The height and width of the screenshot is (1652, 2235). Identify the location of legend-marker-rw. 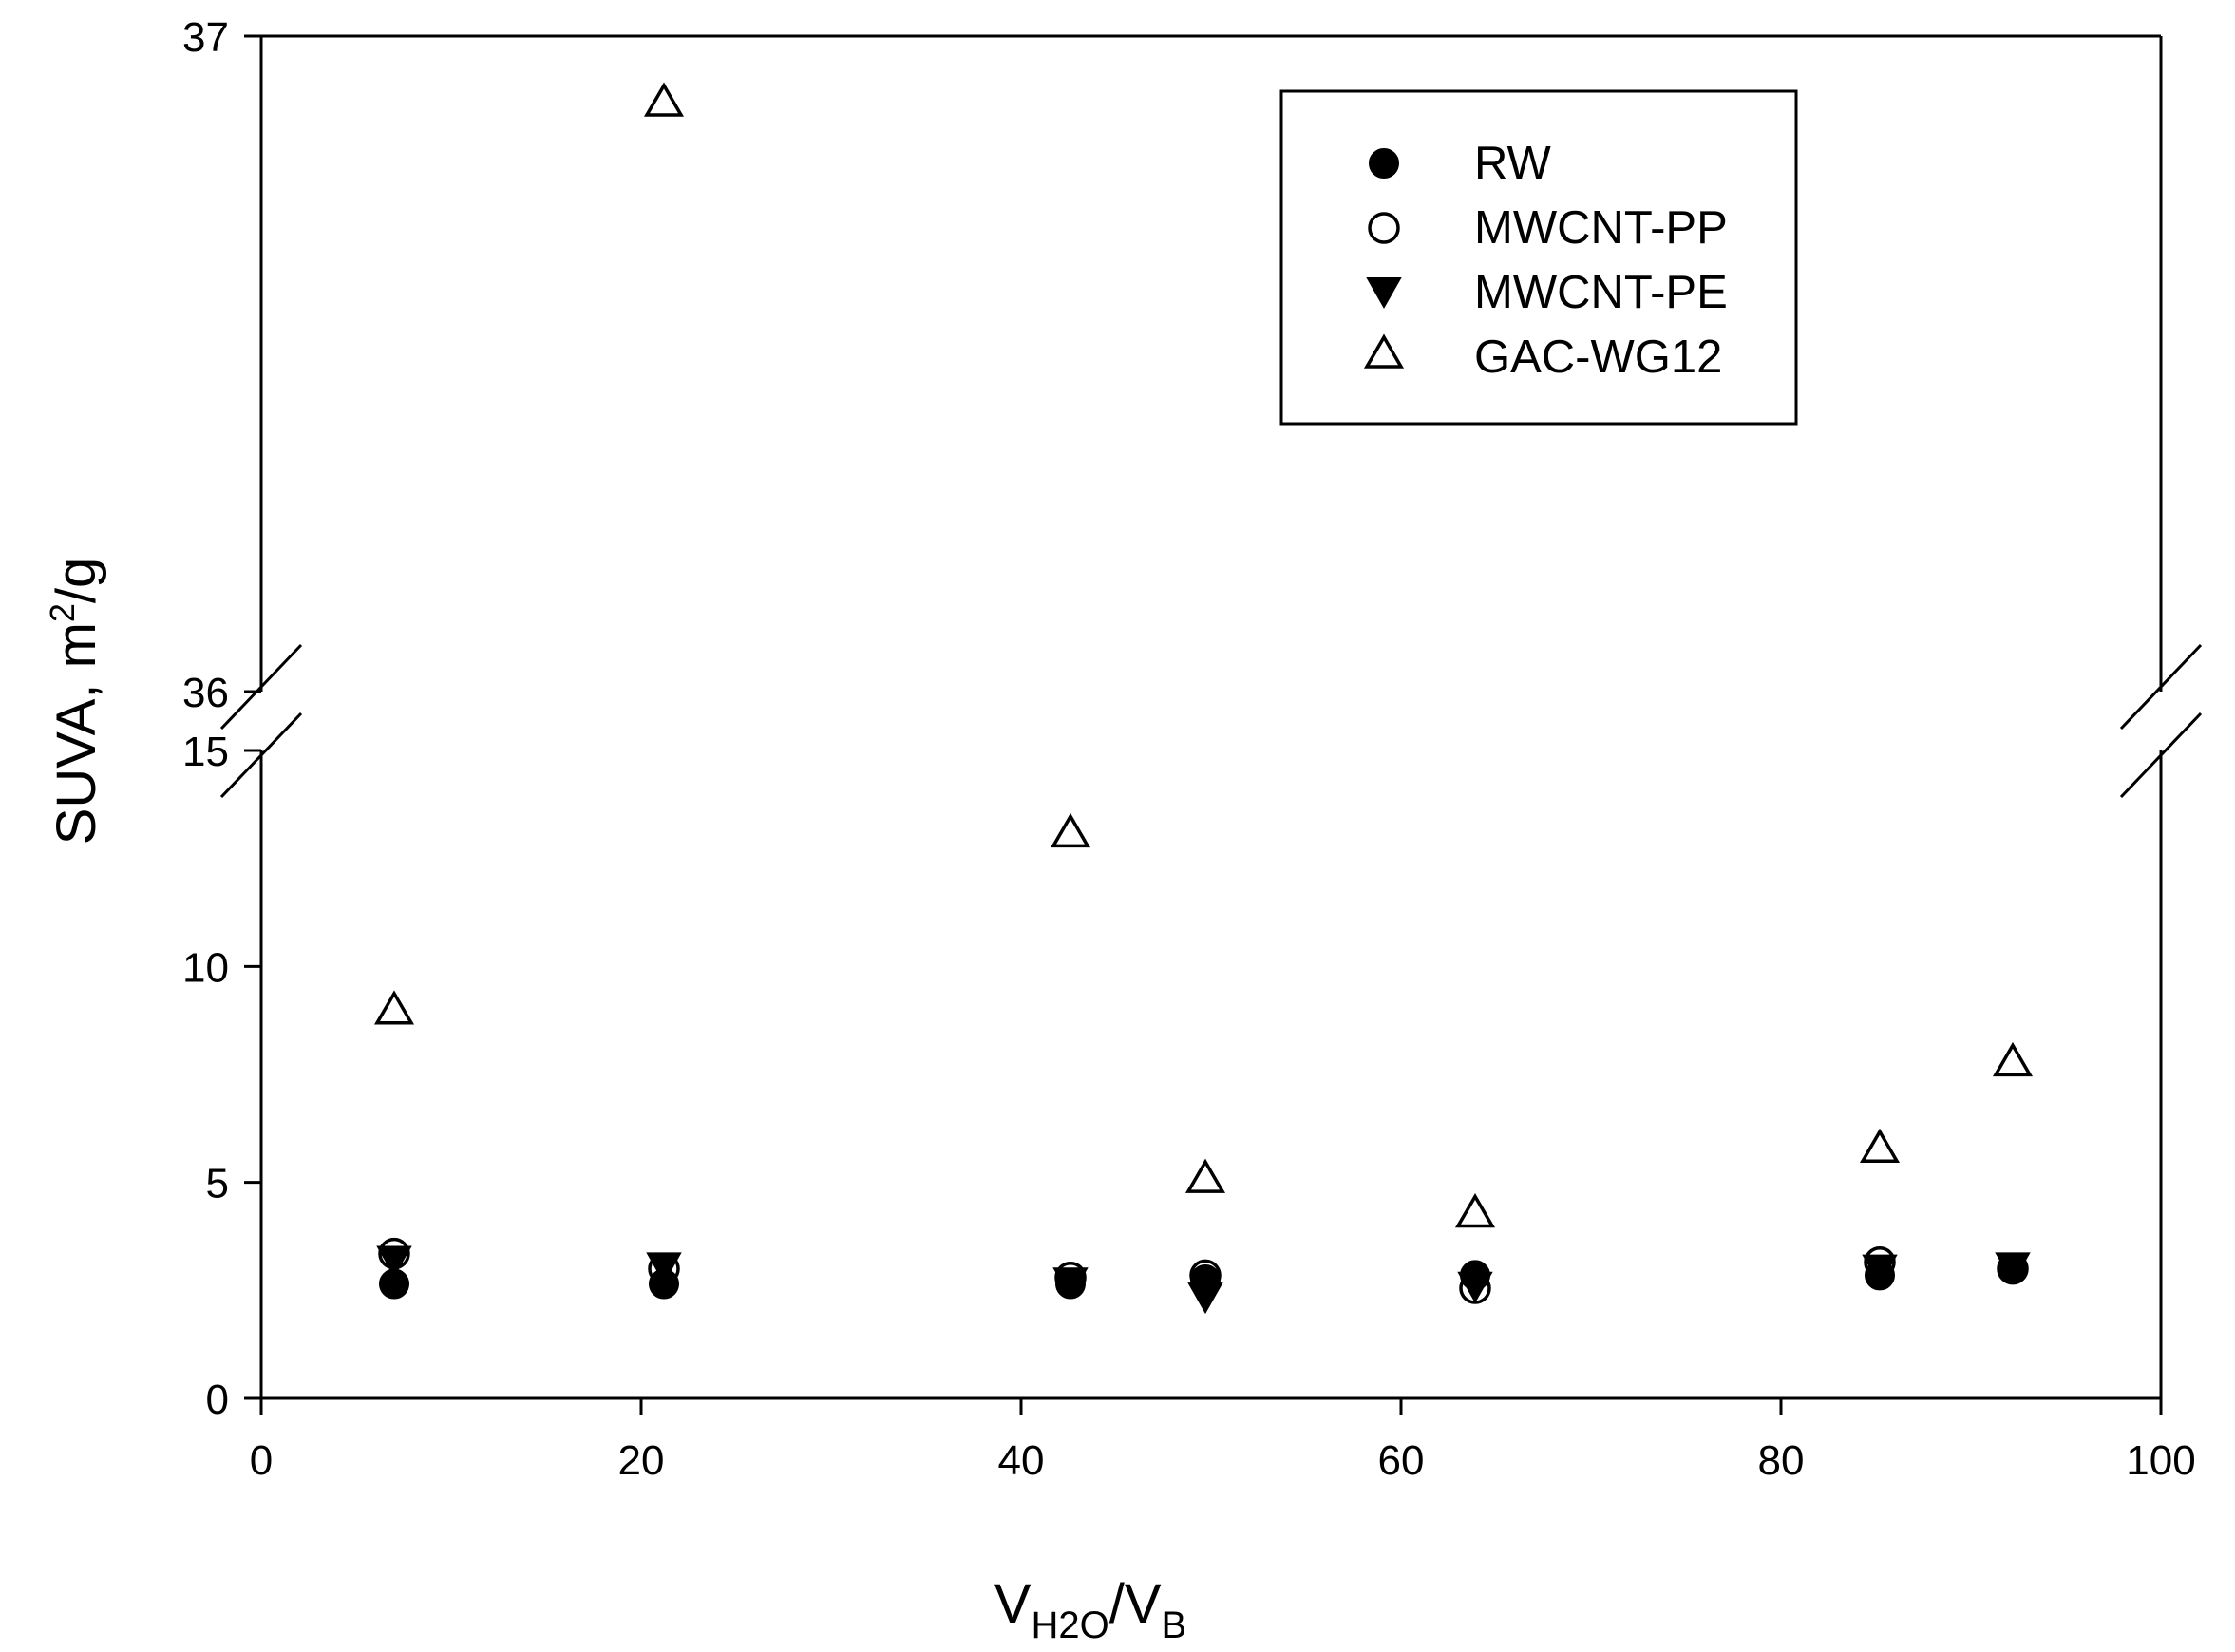
(1384, 163).